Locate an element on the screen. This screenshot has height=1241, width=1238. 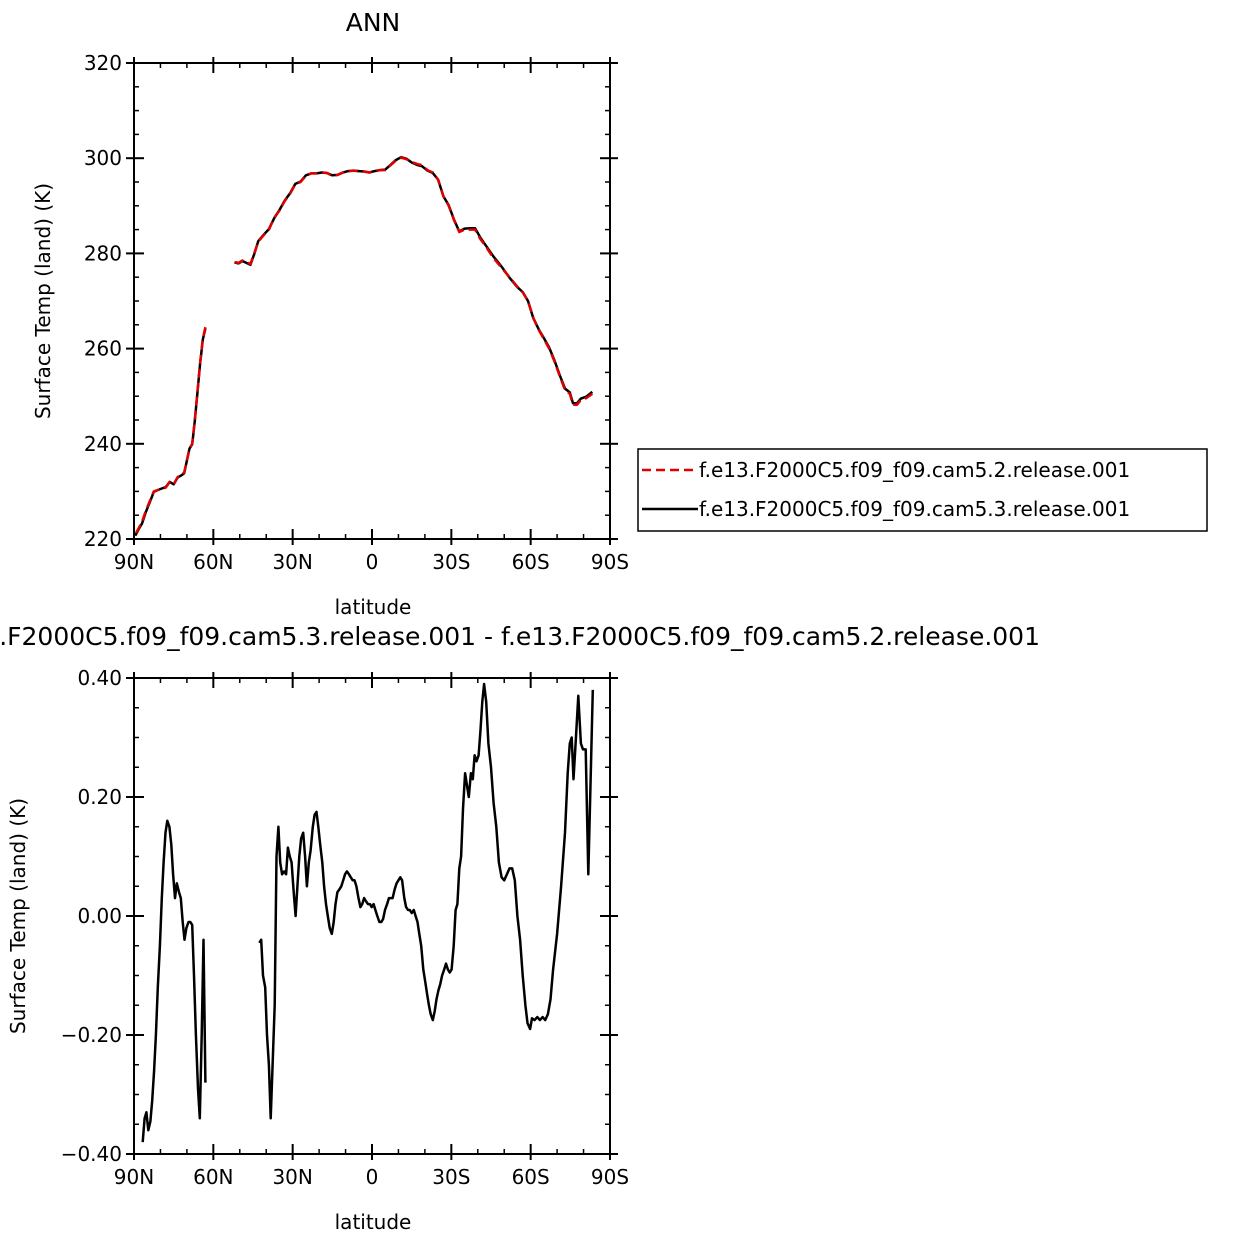
y-tick-label-0-0: 220 is located at coordinates (103, 539).